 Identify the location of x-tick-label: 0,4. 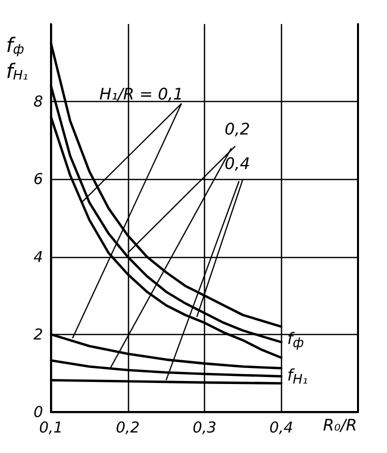
(281, 427).